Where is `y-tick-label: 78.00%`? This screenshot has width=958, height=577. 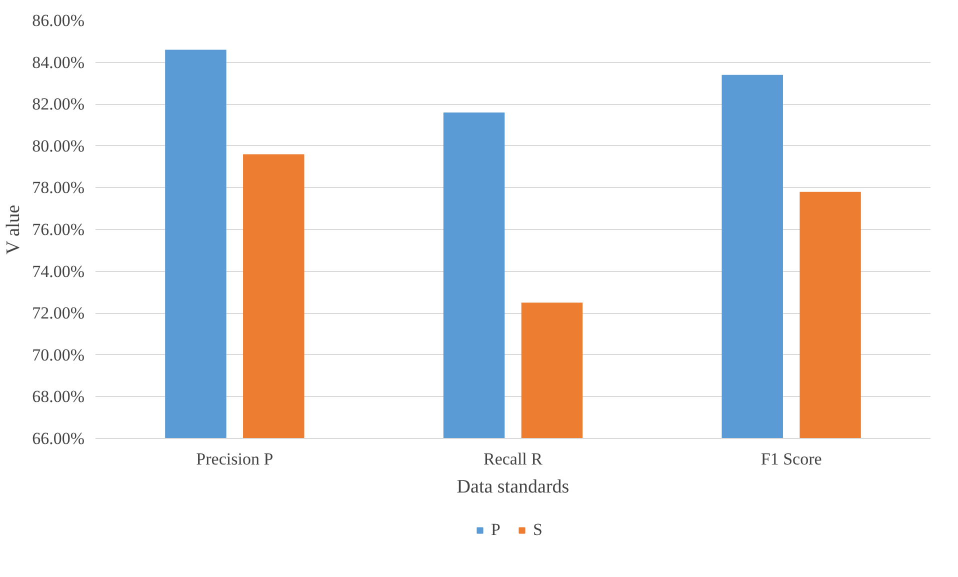 y-tick-label: 78.00% is located at coordinates (58, 188).